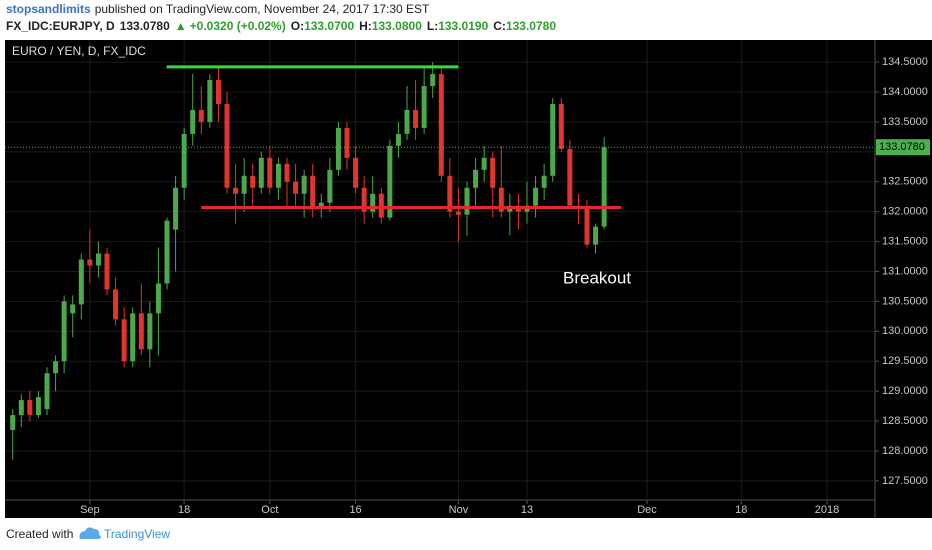 Image resolution: width=932 pixels, height=550 pixels. Describe the element at coordinates (905, 122) in the screenshot. I see `y-tick-label: 133.5000` at that location.